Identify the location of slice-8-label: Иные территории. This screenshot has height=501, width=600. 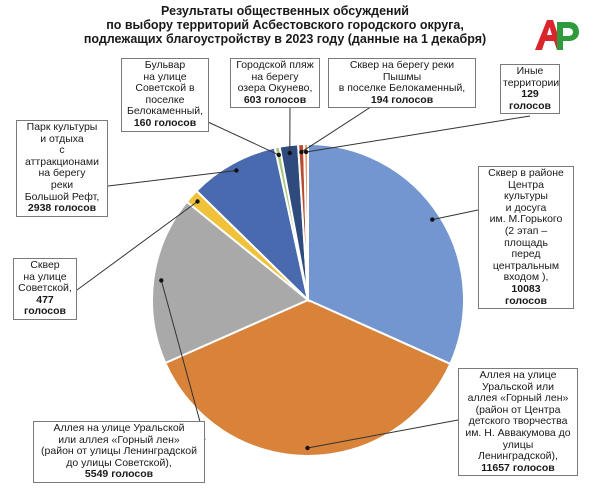
(531, 77).